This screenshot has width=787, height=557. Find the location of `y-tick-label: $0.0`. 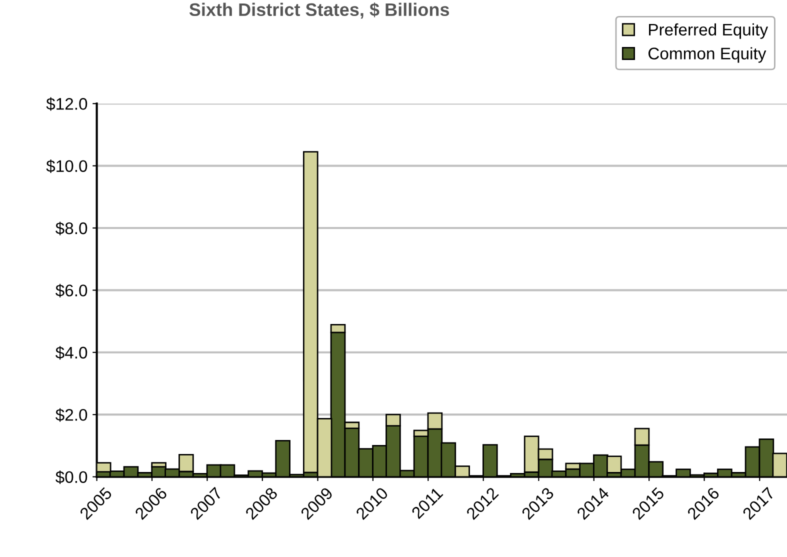

y-tick-label: $0.0 is located at coordinates (72, 477).